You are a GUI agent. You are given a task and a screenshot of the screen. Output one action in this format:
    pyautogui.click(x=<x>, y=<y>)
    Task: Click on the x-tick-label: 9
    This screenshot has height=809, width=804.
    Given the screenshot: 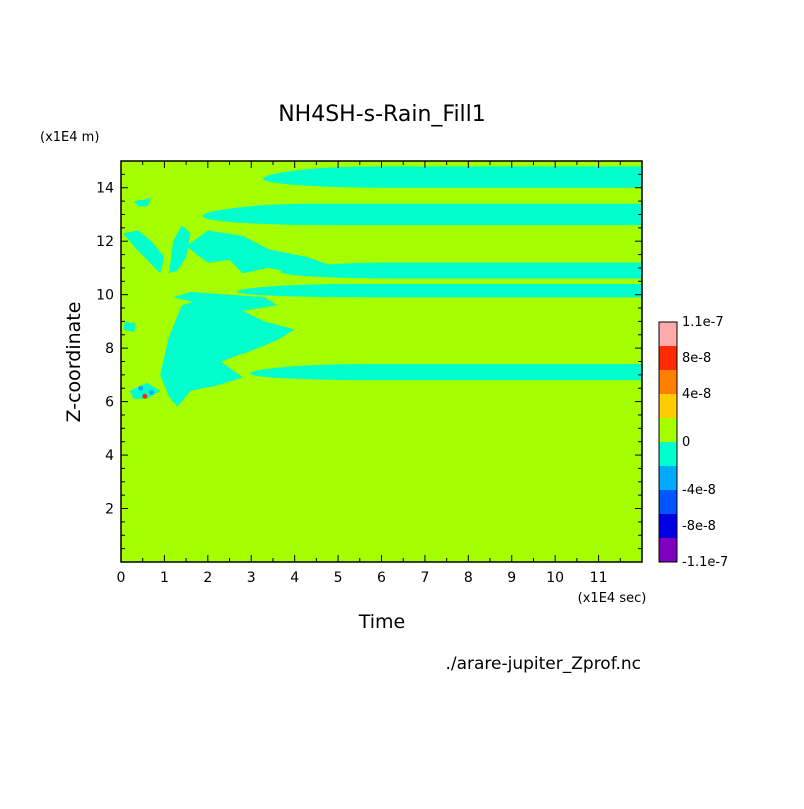 What is the action you would take?
    pyautogui.click(x=511, y=578)
    